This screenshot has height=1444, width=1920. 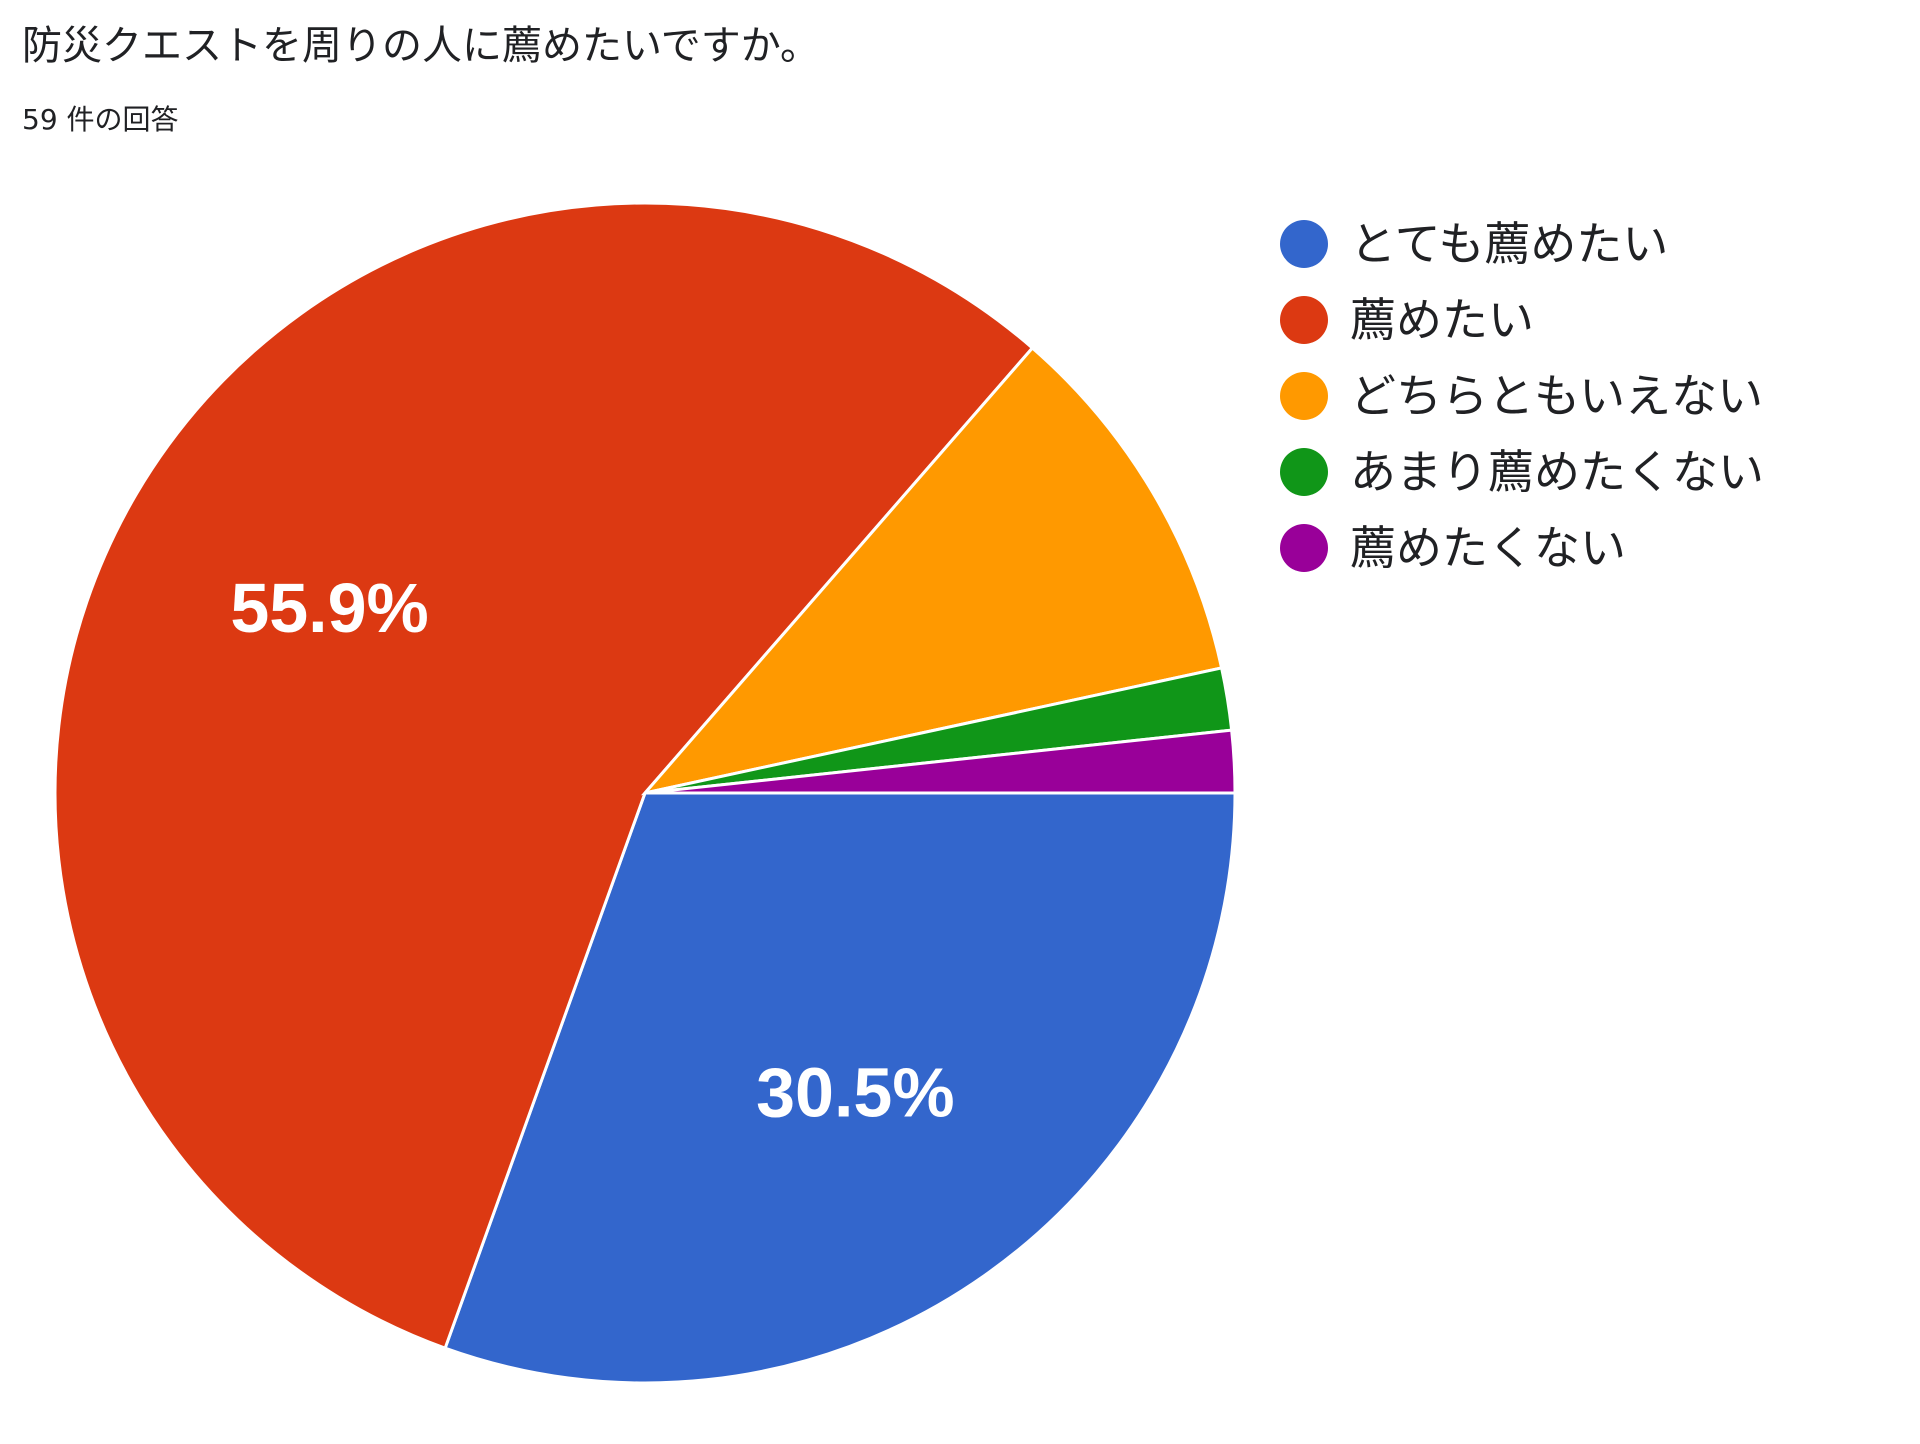 What do you see at coordinates (1557, 396) in the screenshot?
I see `legend-label: どちらともいえない` at bounding box center [1557, 396].